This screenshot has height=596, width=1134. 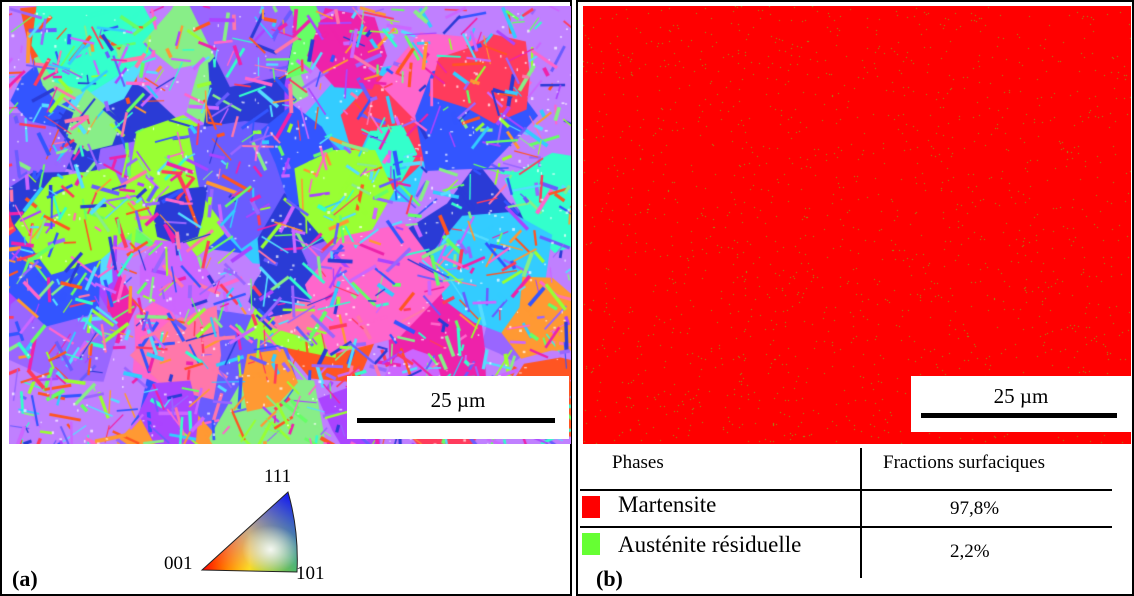 I want to click on scale-bar-box-a: 25 µm, so click(x=458, y=407).